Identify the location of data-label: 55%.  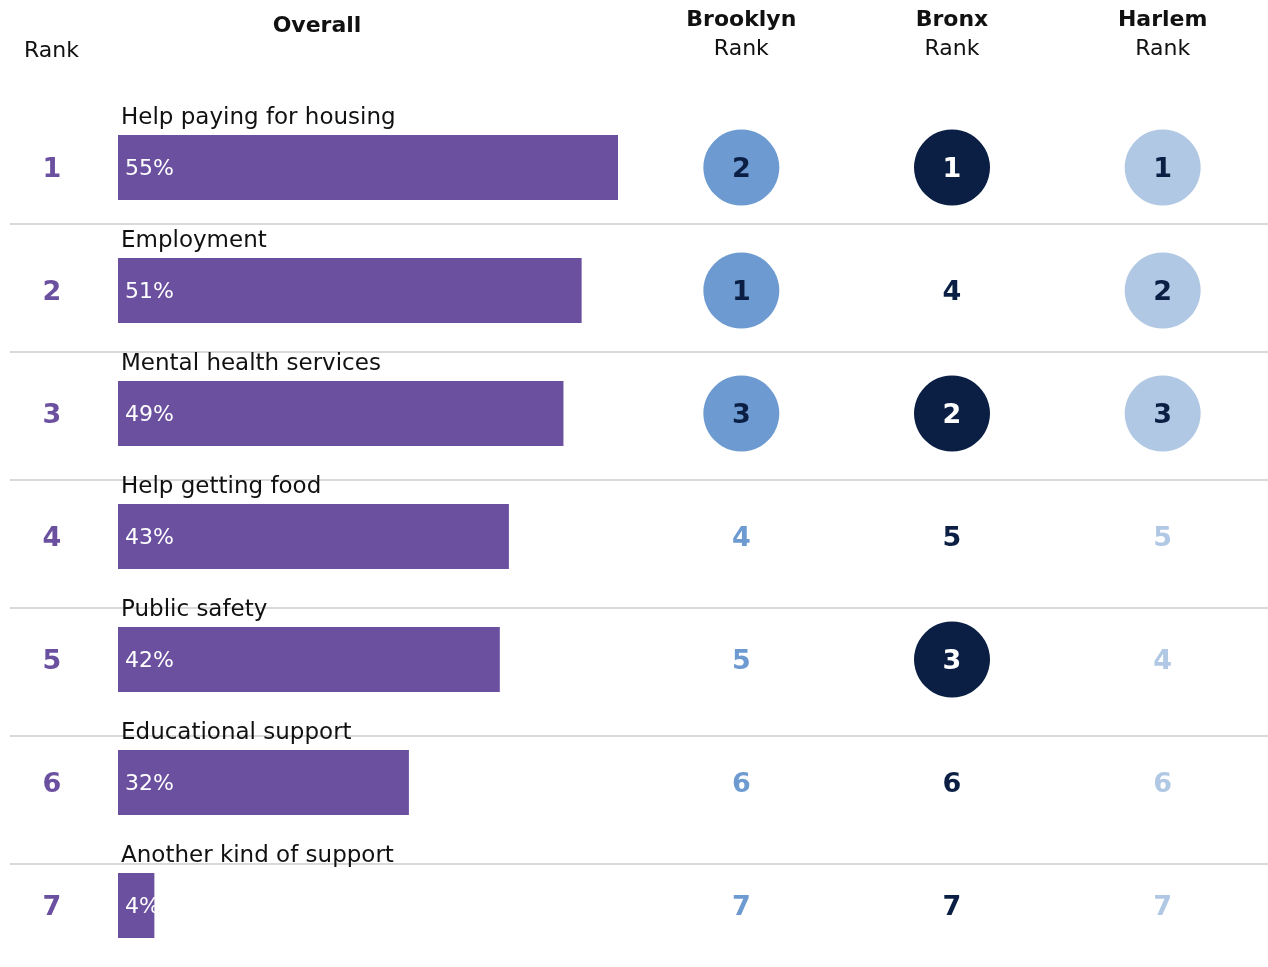
(149, 167).